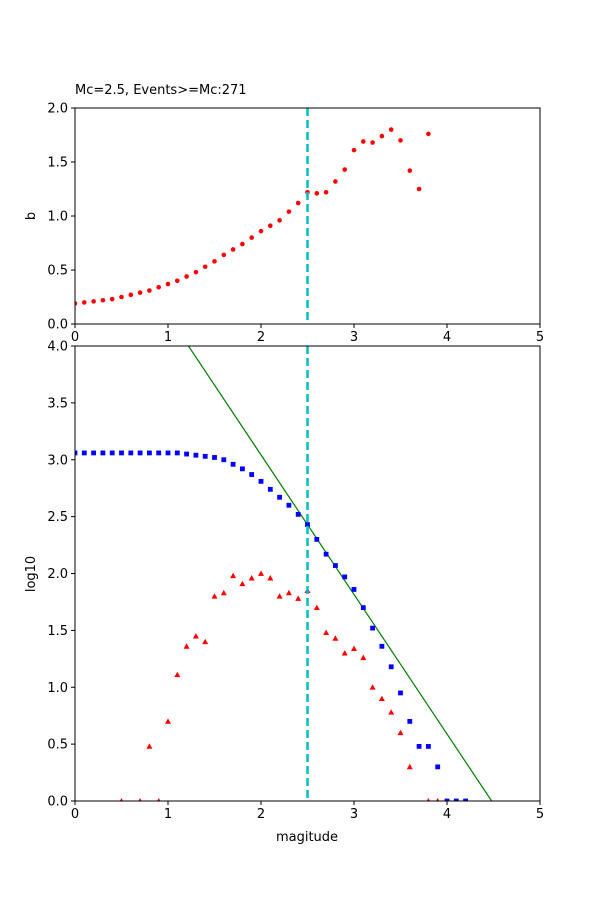 This screenshot has height=900, width=600. Describe the element at coordinates (57, 325) in the screenshot. I see `b-y-tick-label: 0.0` at that location.